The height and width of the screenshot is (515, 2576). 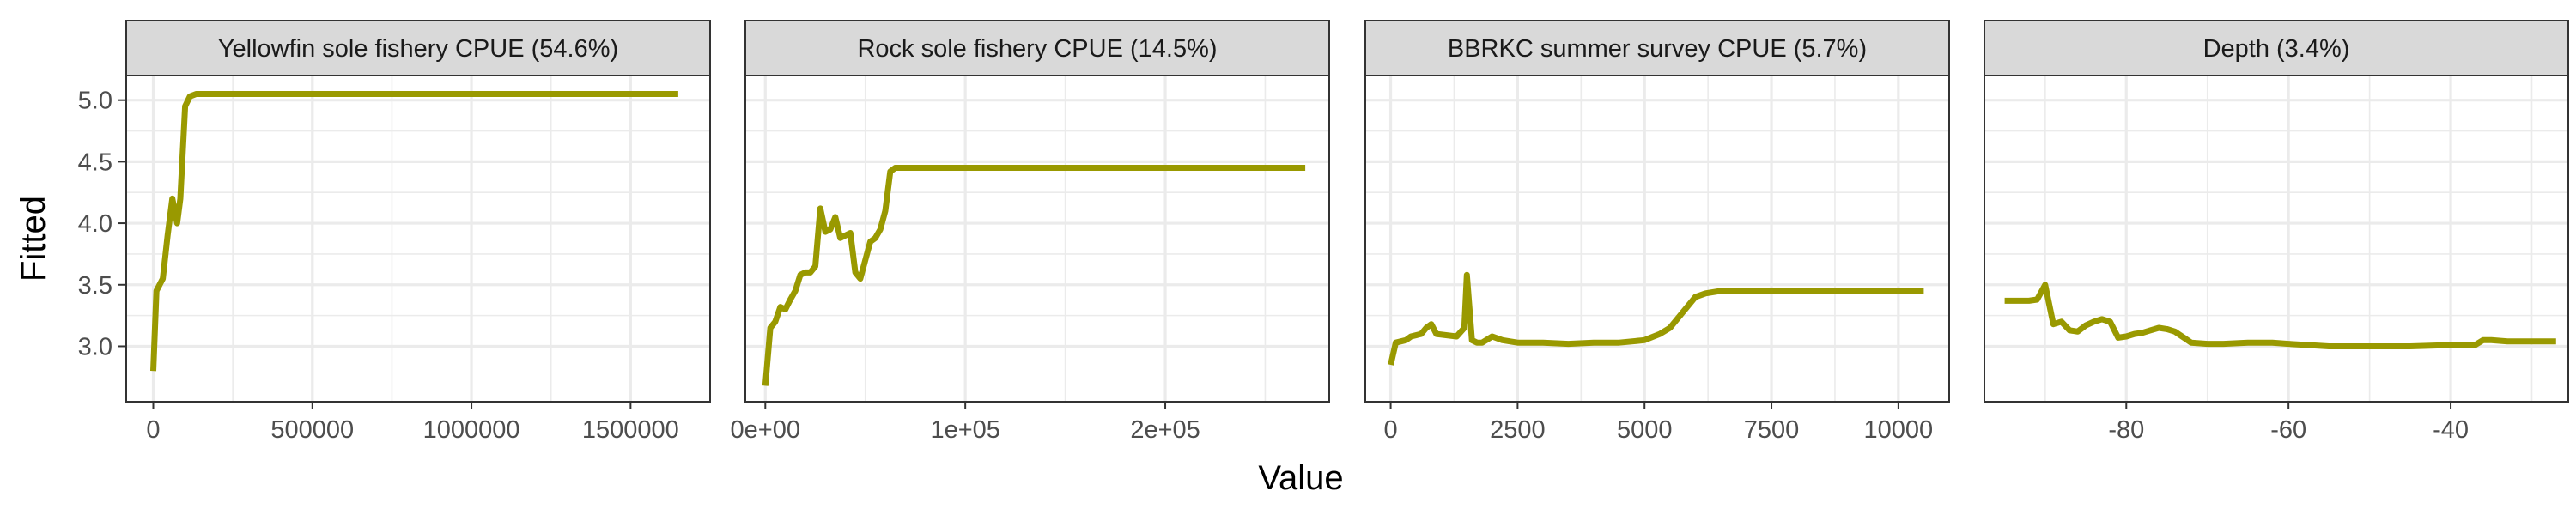 What do you see at coordinates (1899, 430) in the screenshot?
I see `x-tick-label: 10000` at bounding box center [1899, 430].